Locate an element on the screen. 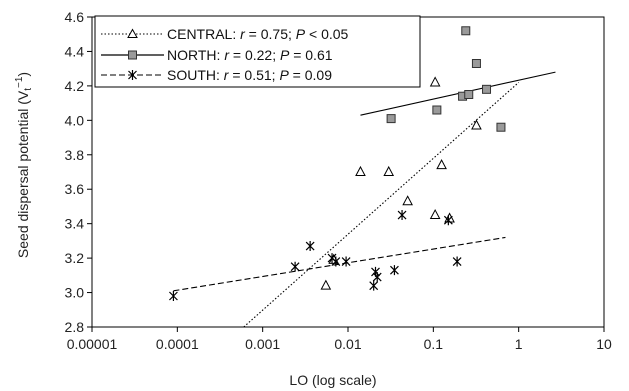  legend-r-value-central: = 0.75; is located at coordinates (270, 34).